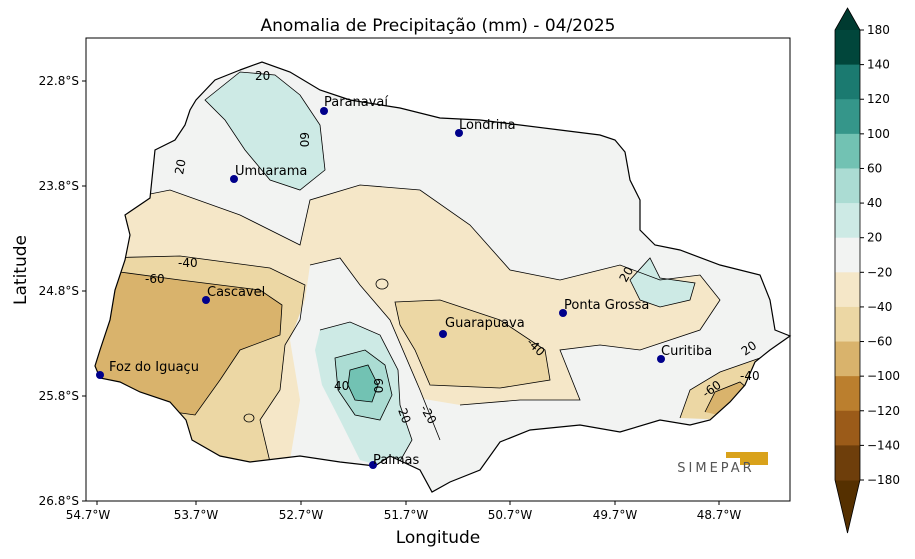 This screenshot has width=915, height=559. What do you see at coordinates (883, 445) in the screenshot?
I see `colorbar-tick: −140` at bounding box center [883, 445].